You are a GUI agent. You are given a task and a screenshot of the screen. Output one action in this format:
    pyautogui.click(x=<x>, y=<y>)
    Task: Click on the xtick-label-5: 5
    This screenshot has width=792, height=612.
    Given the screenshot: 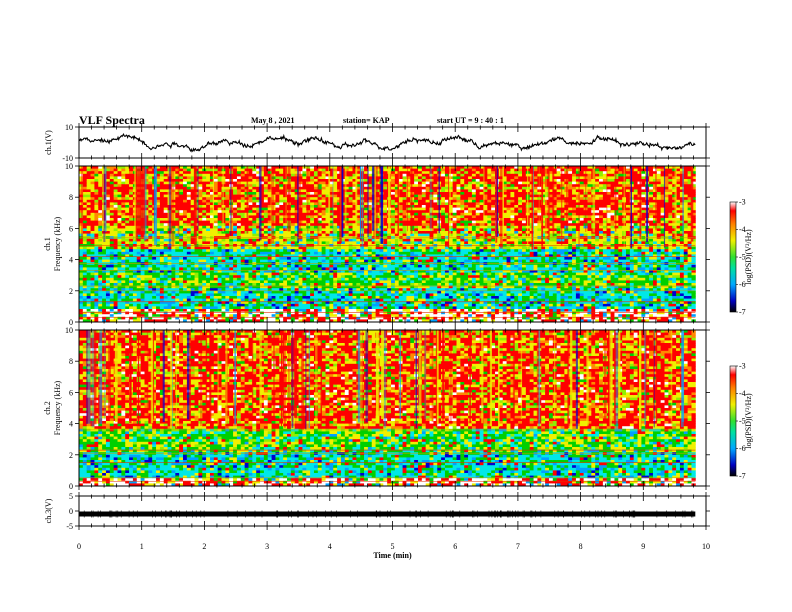 What is the action you would take?
    pyautogui.click(x=393, y=546)
    